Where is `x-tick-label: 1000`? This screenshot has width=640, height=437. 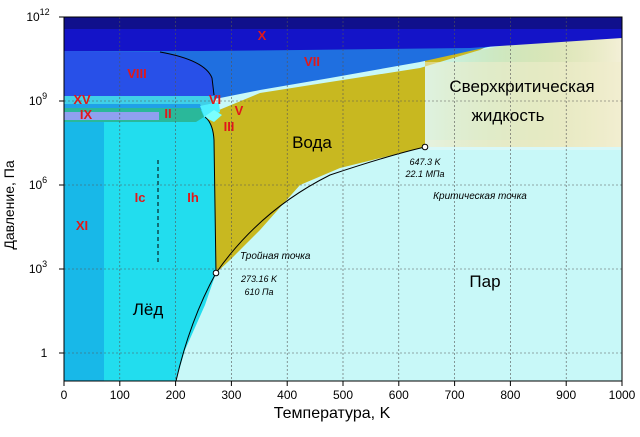 x-tick-label: 1000 is located at coordinates (622, 395).